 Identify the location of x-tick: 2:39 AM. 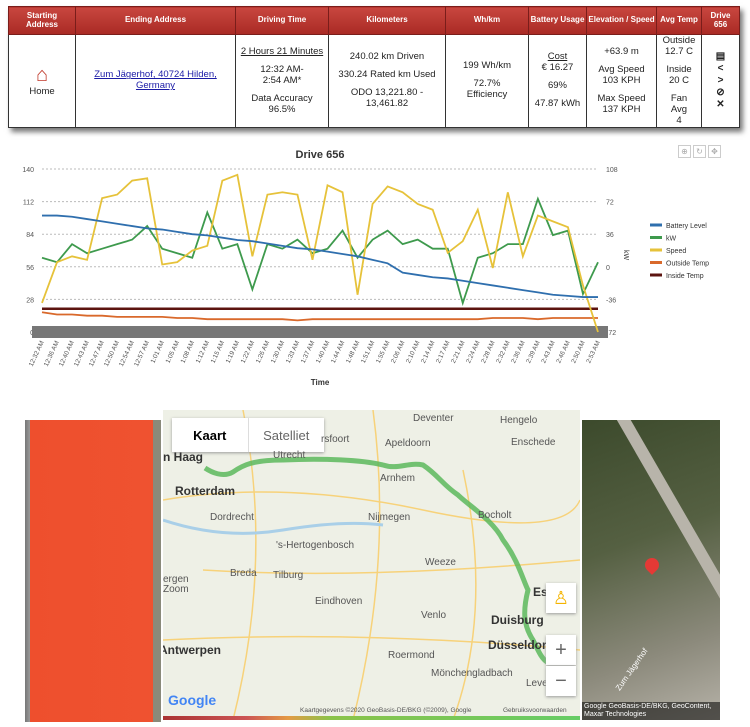
(533, 352).